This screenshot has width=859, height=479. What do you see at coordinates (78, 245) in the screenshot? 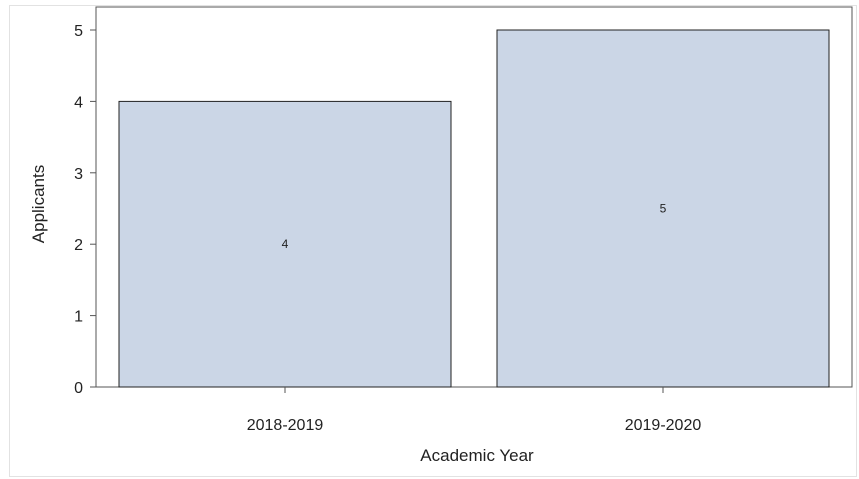
I see `y-tick-label: 2` at bounding box center [78, 245].